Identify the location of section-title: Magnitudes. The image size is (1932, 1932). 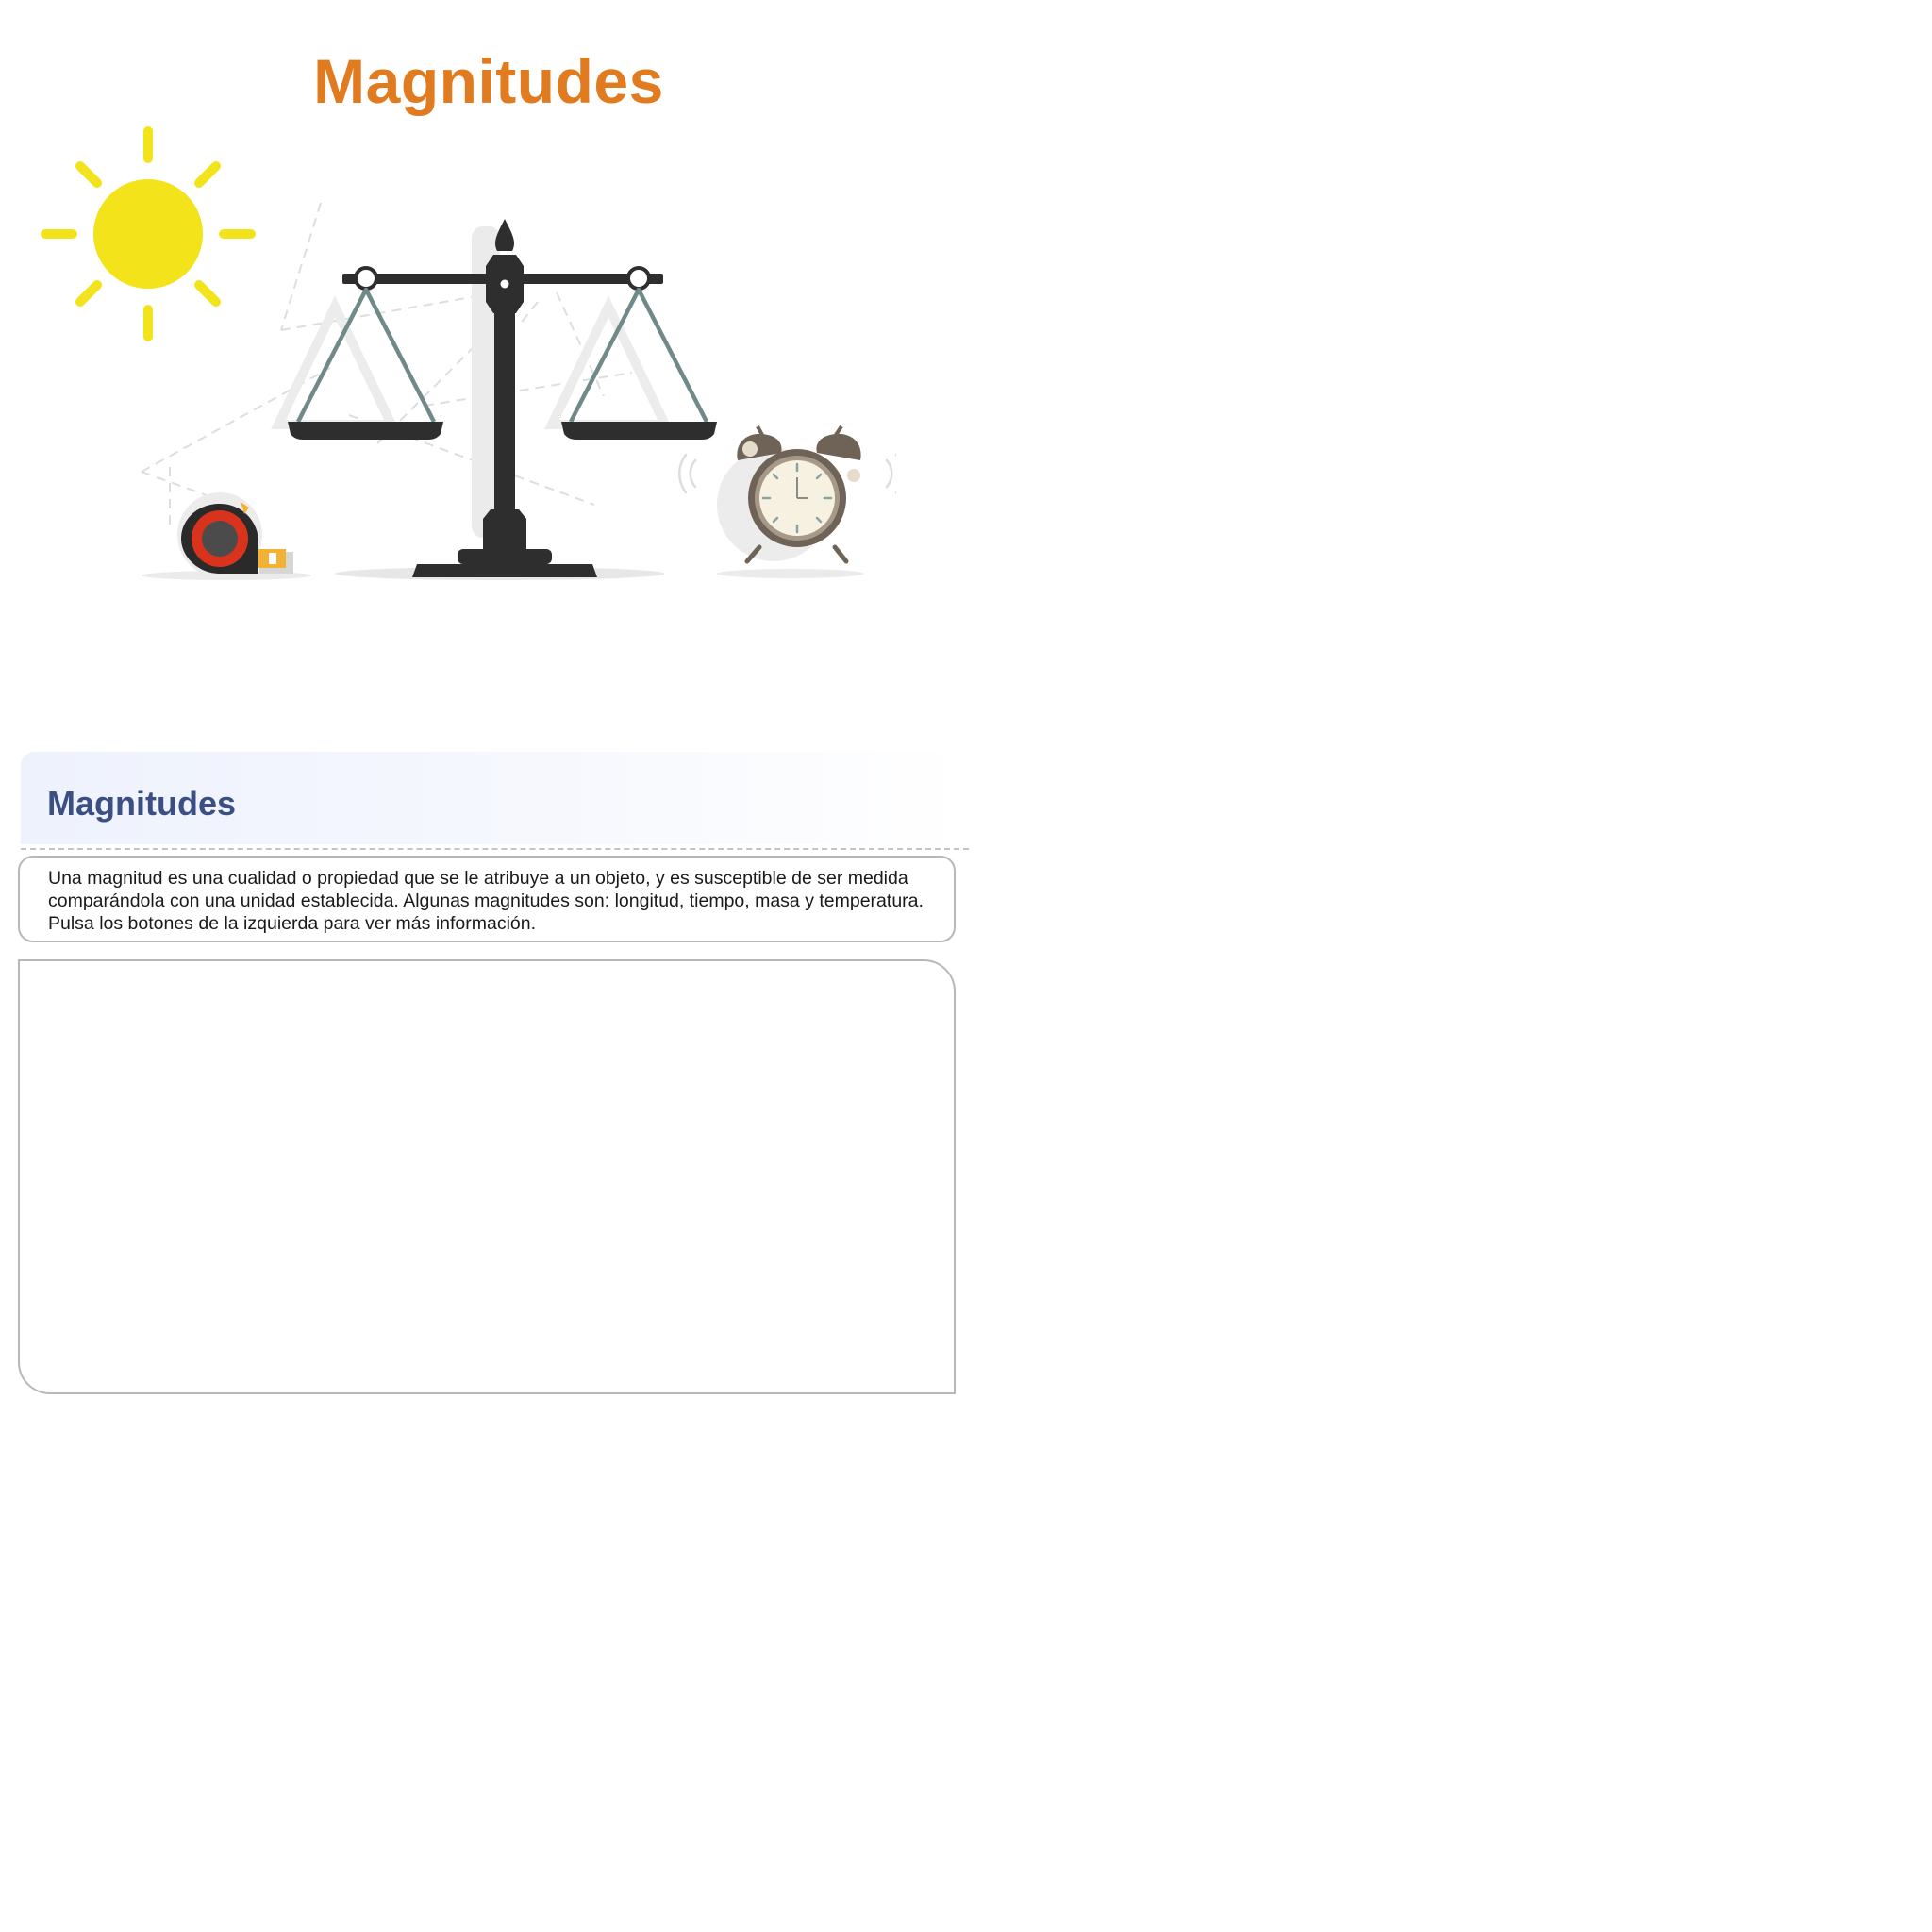
(142, 804).